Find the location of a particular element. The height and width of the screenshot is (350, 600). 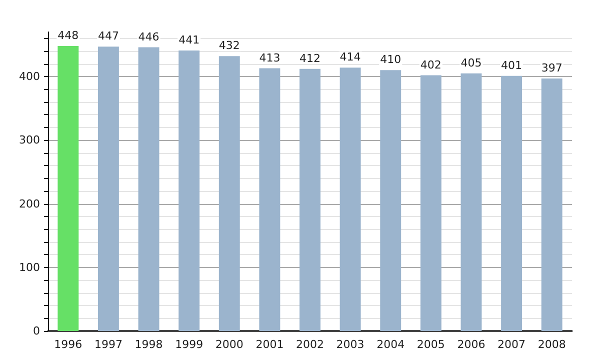

y-tick-label: 400 is located at coordinates (29, 77).